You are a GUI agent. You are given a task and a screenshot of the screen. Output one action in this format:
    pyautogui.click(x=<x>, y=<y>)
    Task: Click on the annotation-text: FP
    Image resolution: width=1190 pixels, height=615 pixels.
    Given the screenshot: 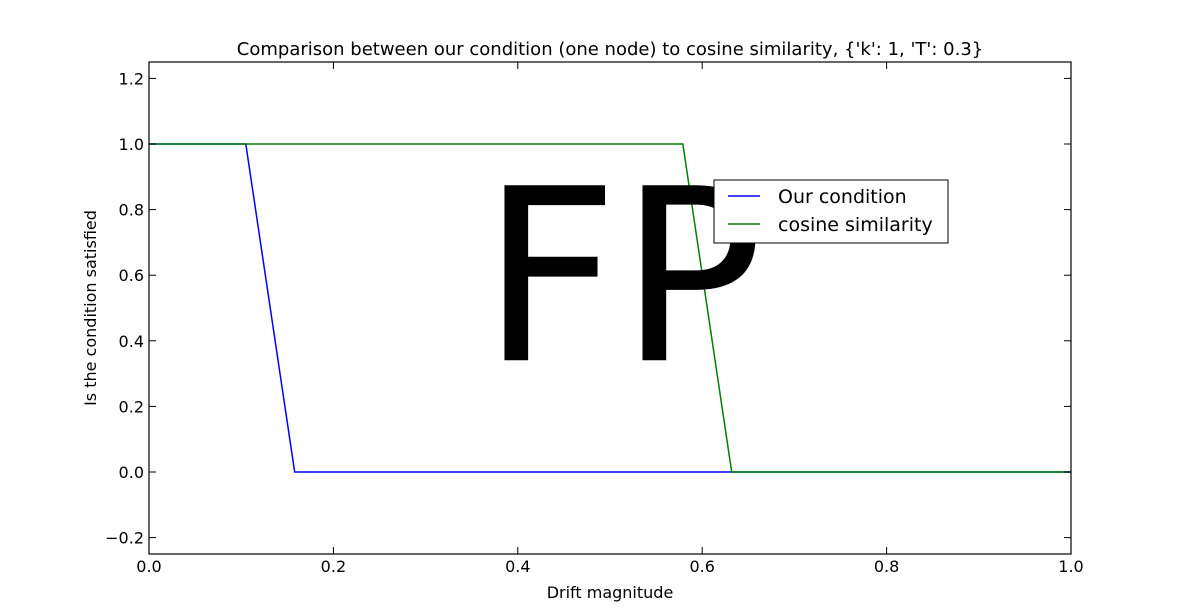 What is the action you would take?
    pyautogui.click(x=622, y=277)
    